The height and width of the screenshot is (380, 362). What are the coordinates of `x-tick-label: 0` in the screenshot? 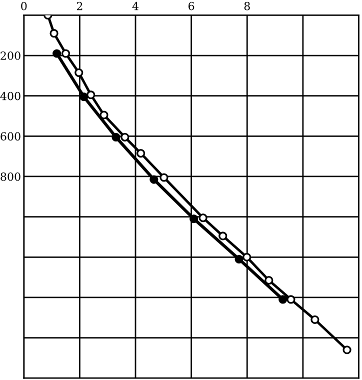 It's located at (24, 6).